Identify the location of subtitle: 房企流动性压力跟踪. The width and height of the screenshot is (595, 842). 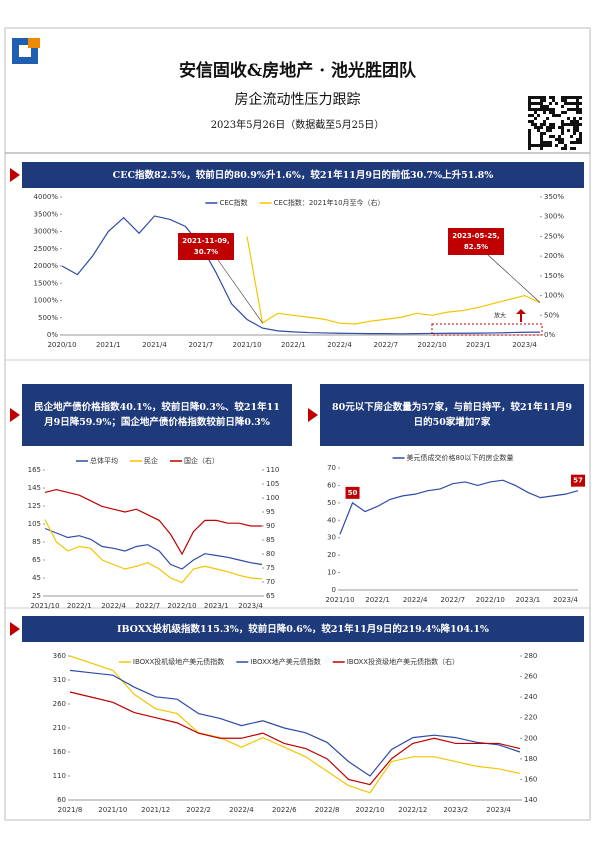
(297, 100).